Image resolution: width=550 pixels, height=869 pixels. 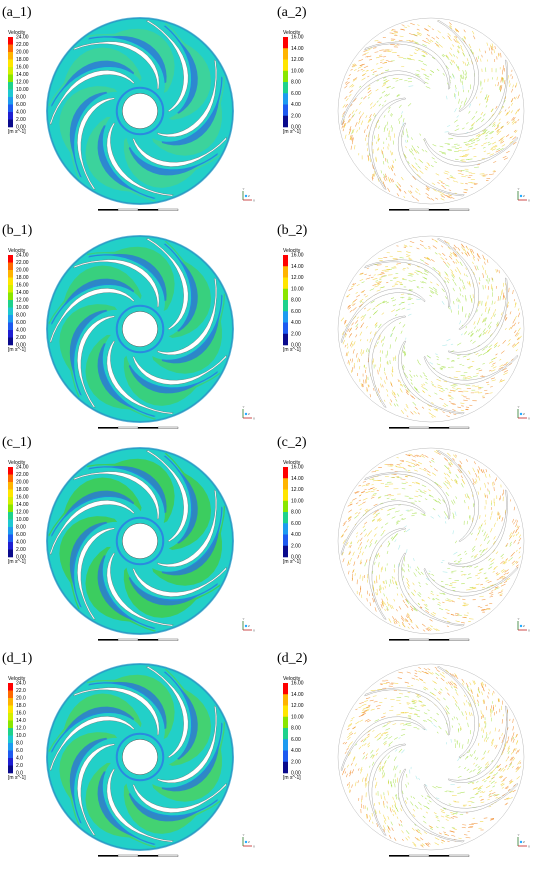 I want to click on legend-tick-label: 20.00, so click(x=22, y=271).